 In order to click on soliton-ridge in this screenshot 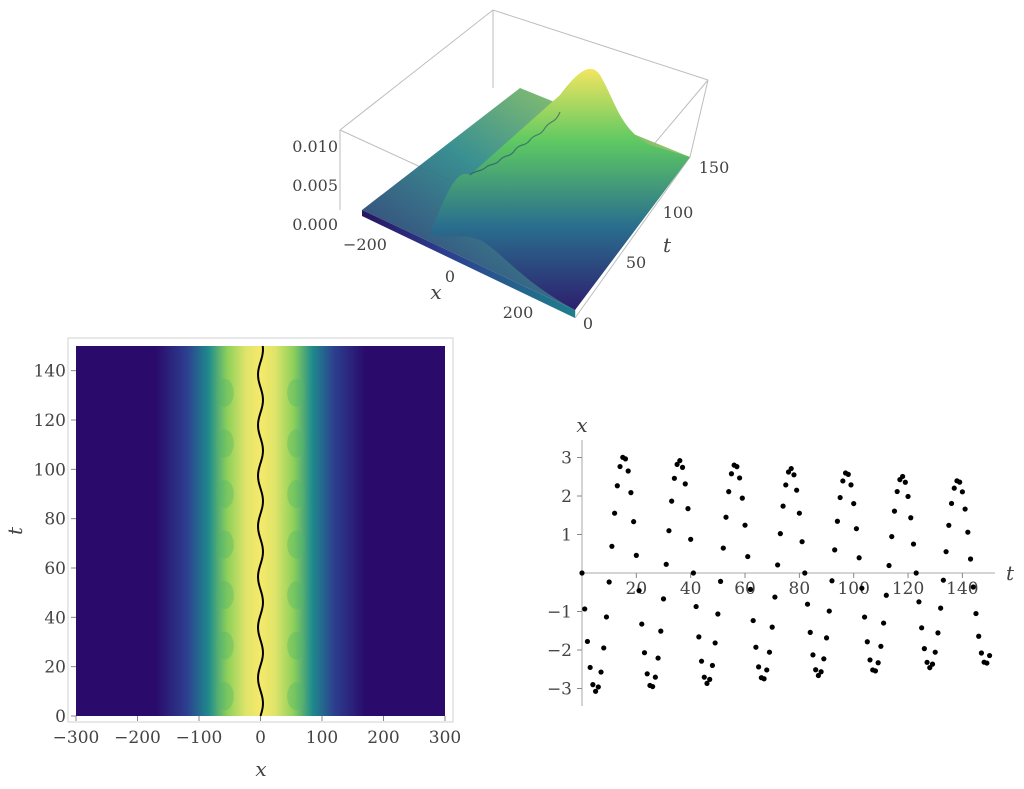, I will do `click(560, 189)`.